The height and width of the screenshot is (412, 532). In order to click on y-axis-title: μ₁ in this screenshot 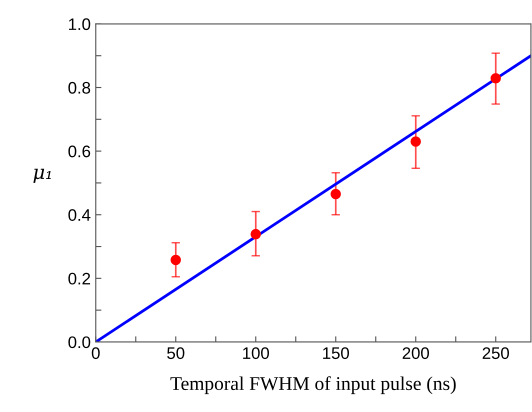, I will do `click(42, 175)`.